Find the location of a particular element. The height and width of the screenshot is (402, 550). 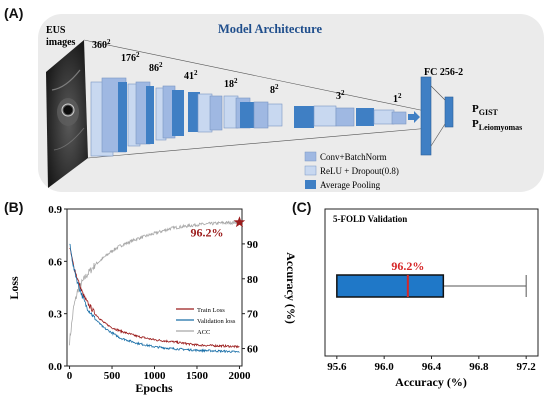

svg-text: 412 is located at coordinates (191, 75).